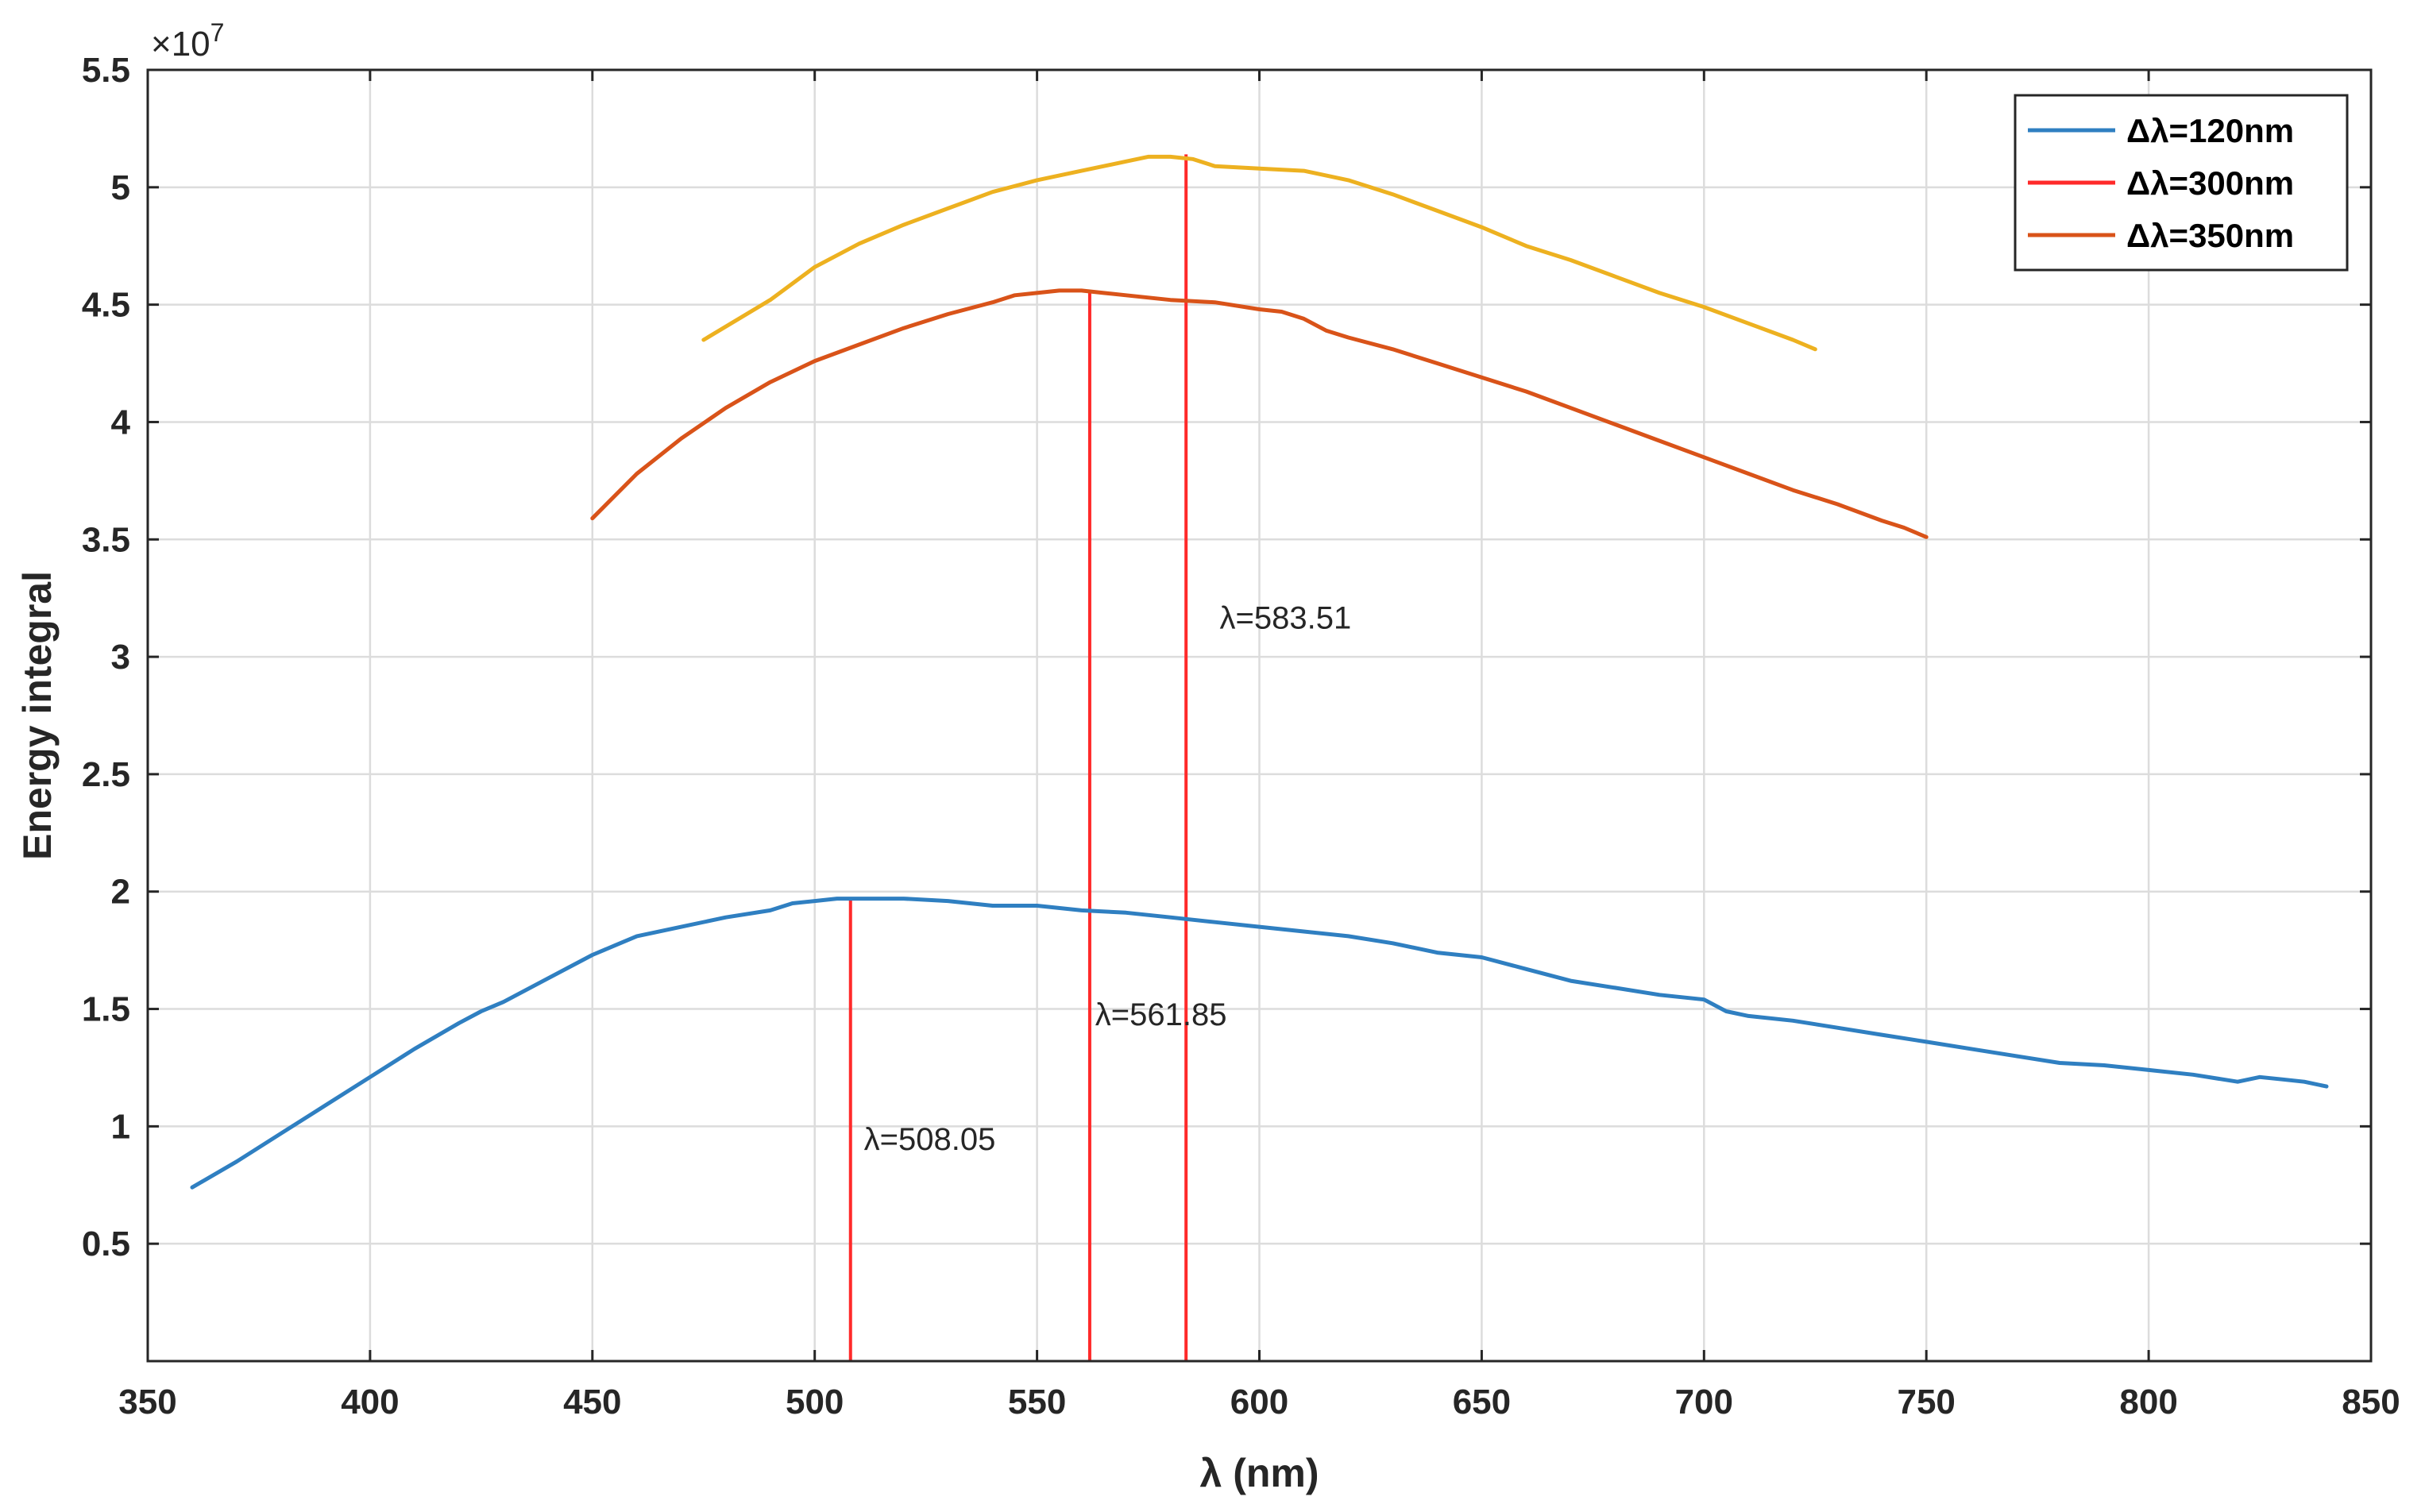  I want to click on legend-entry: Δλ=350nm, so click(2210, 235).